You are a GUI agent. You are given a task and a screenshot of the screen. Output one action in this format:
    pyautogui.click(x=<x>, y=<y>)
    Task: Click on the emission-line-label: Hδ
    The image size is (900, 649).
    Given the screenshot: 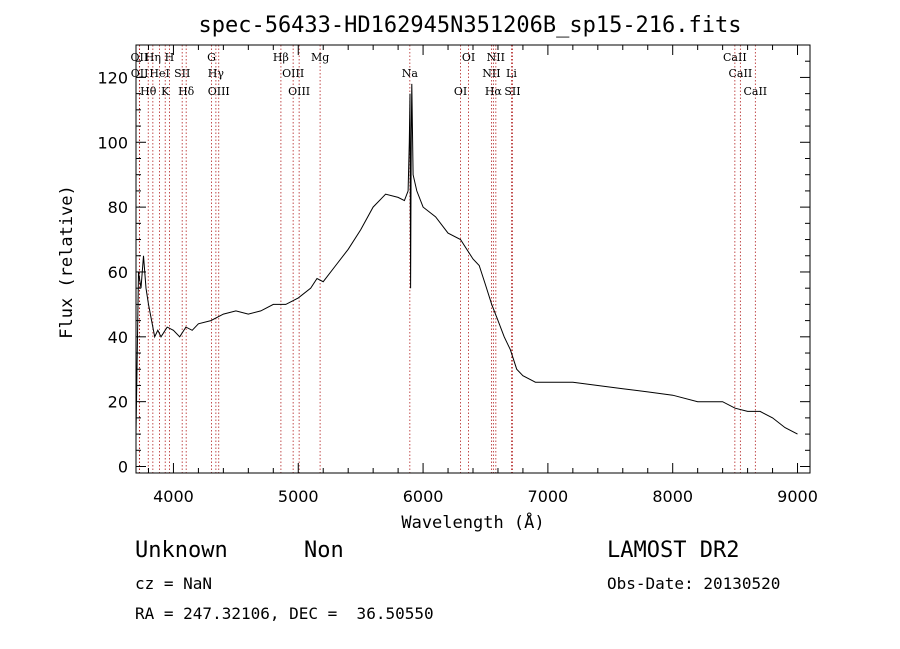 What is the action you would take?
    pyautogui.click(x=186, y=91)
    